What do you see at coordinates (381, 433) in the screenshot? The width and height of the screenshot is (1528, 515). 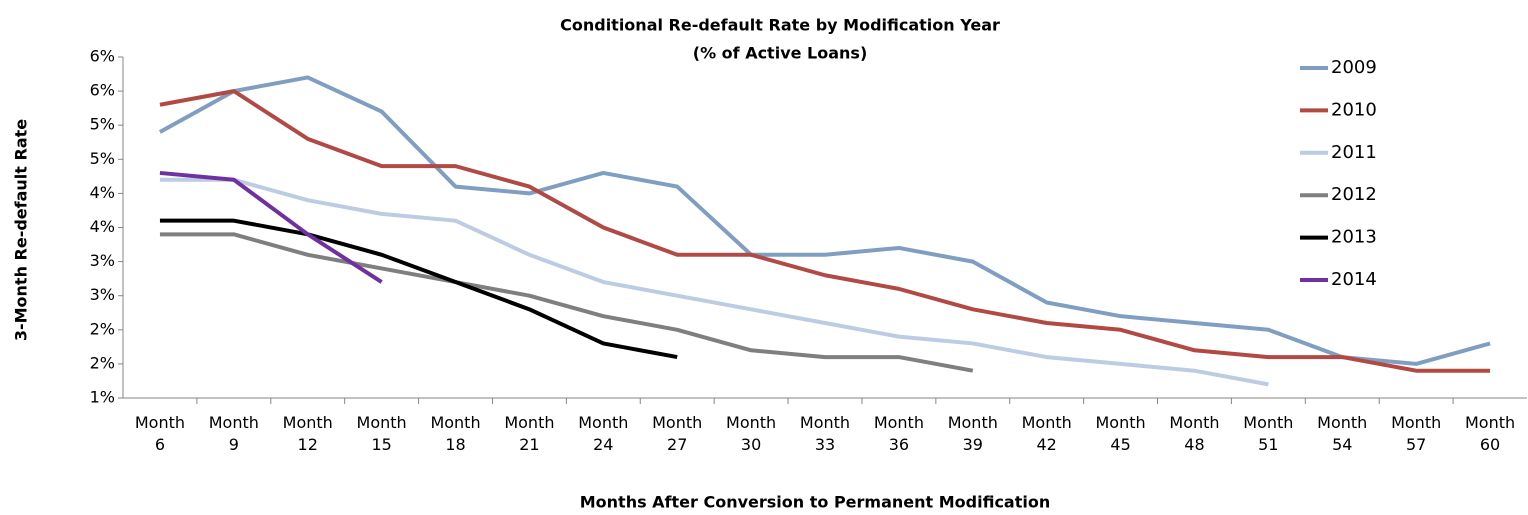 I see `x-tick-label: Month 15` at bounding box center [381, 433].